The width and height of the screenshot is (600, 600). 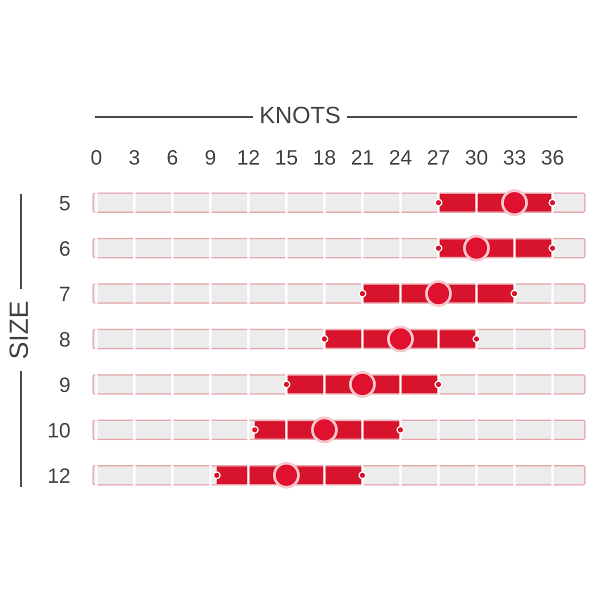 What do you see at coordinates (300, 115) in the screenshot?
I see `chart-title: KNOTS` at bounding box center [300, 115].